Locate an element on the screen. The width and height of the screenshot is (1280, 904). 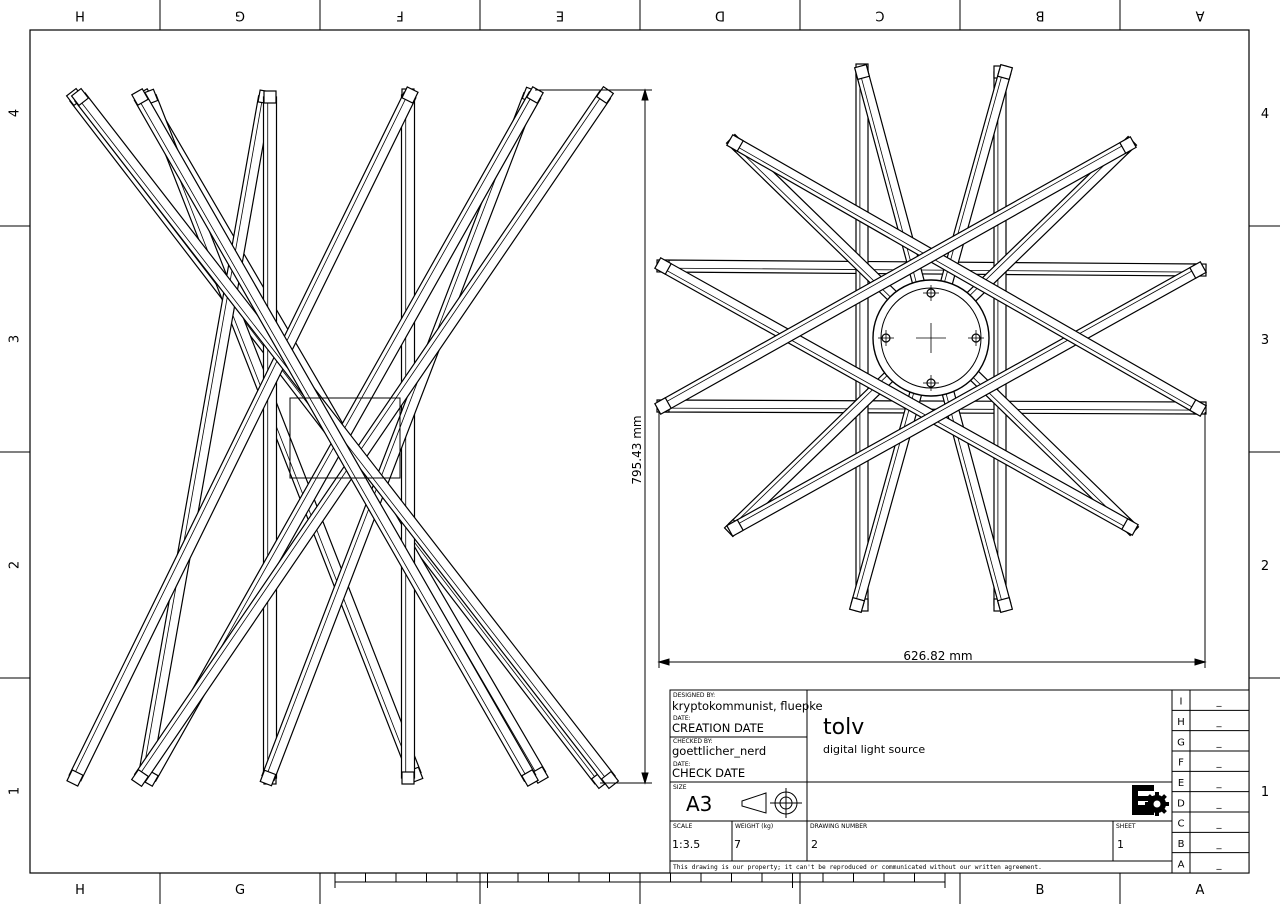
revision-letter: D is located at coordinates (1181, 803).